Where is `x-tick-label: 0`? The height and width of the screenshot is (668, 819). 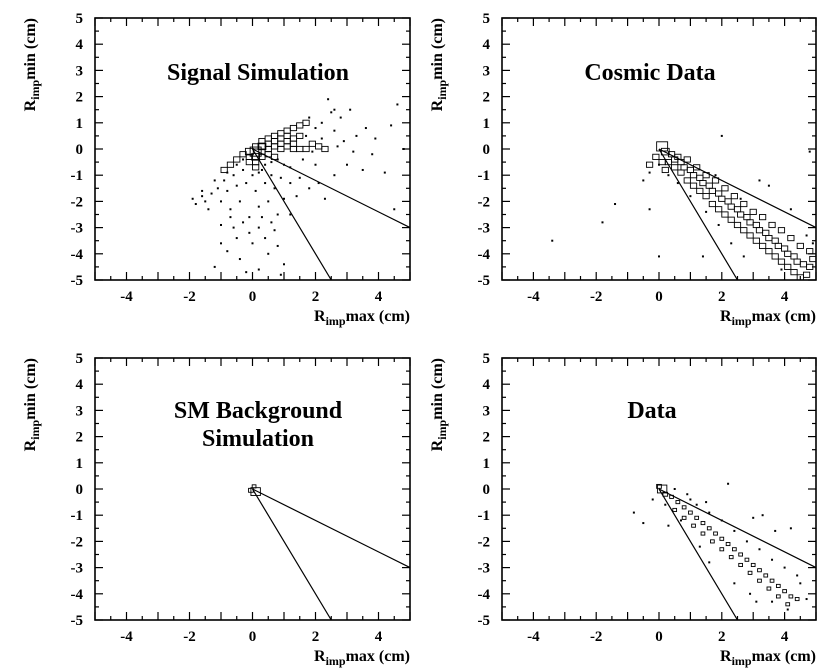
x-tick-label: 0 is located at coordinates (659, 637).